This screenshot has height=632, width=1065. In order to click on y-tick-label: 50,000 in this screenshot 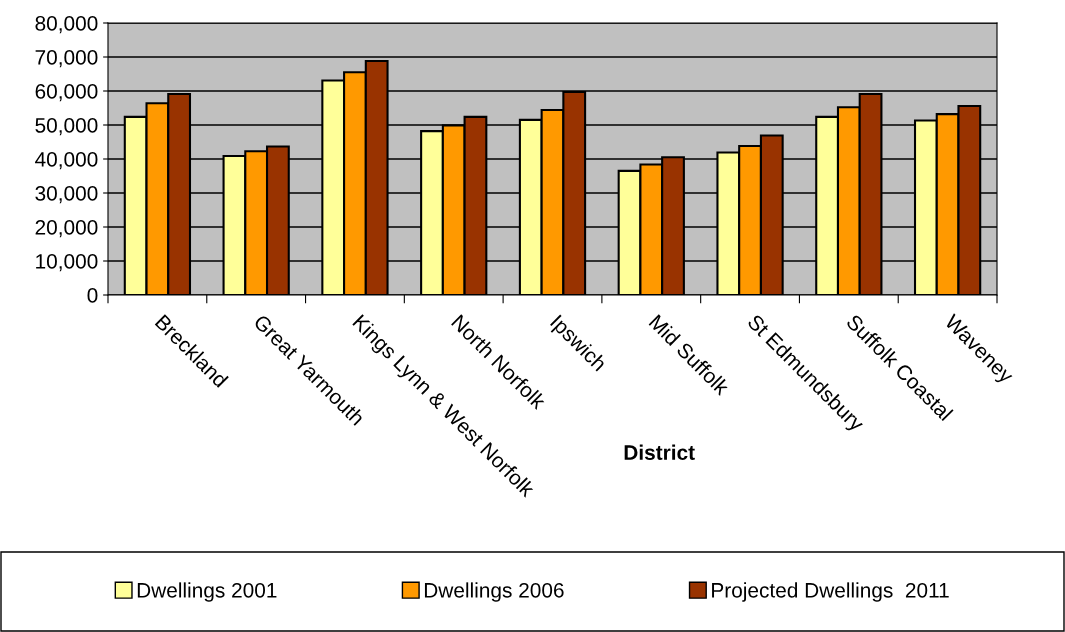, I will do `click(66, 127)`.